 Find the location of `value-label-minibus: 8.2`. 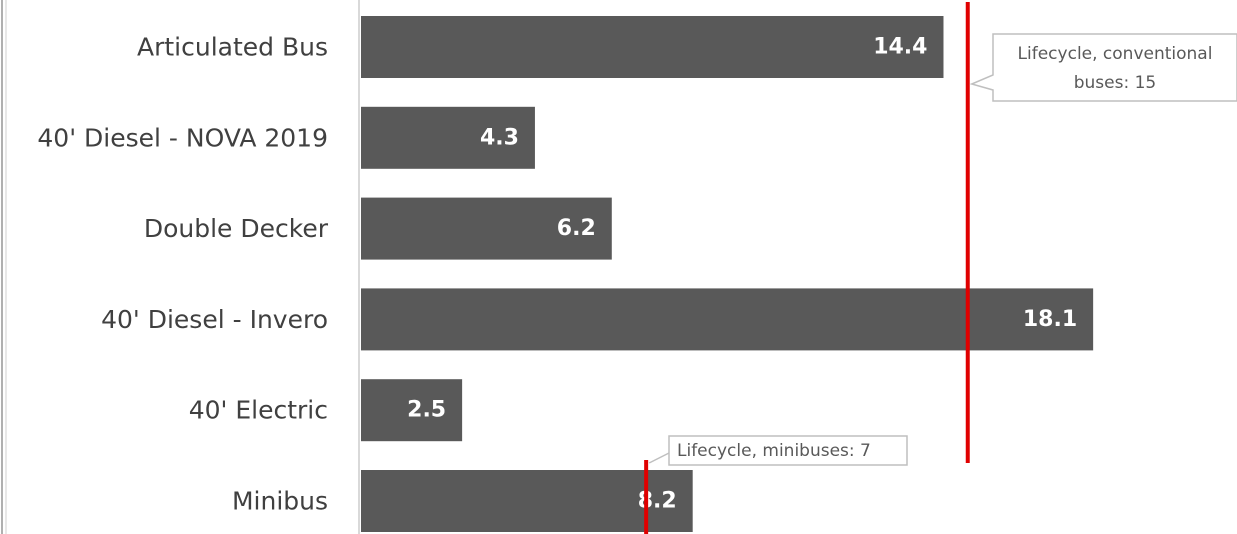

value-label-minibus: 8.2 is located at coordinates (657, 501).